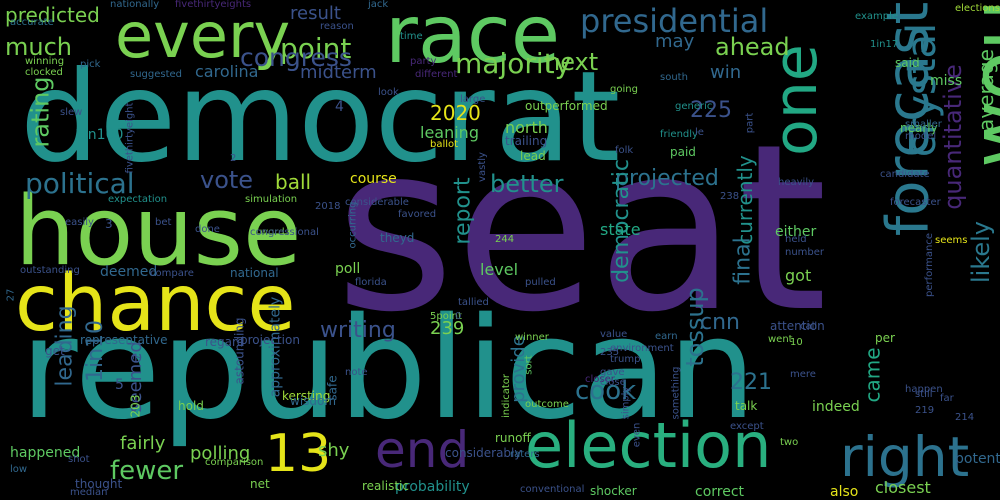 The image size is (1000, 500). What do you see at coordinates (985, 90) in the screenshot?
I see `word: average` at bounding box center [985, 90].